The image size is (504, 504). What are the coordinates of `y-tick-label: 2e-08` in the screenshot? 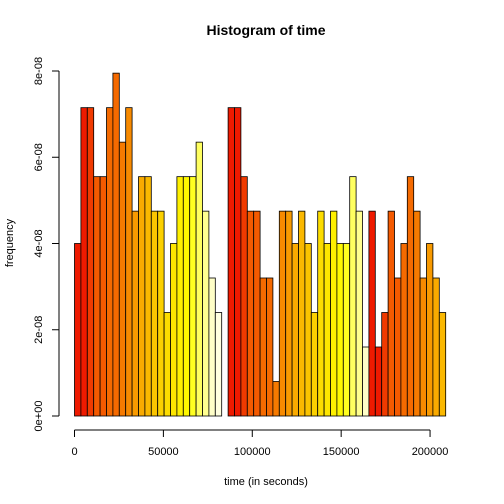 It's located at (39, 330).